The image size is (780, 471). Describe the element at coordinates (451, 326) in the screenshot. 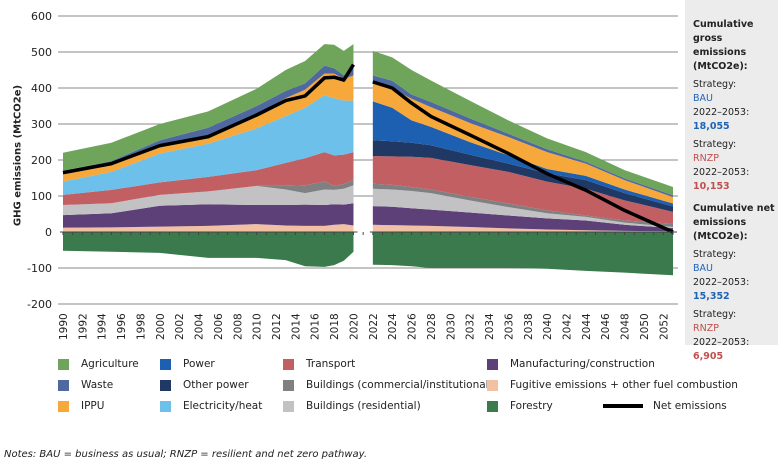

I see `x-tick-label: 2030` at that location.